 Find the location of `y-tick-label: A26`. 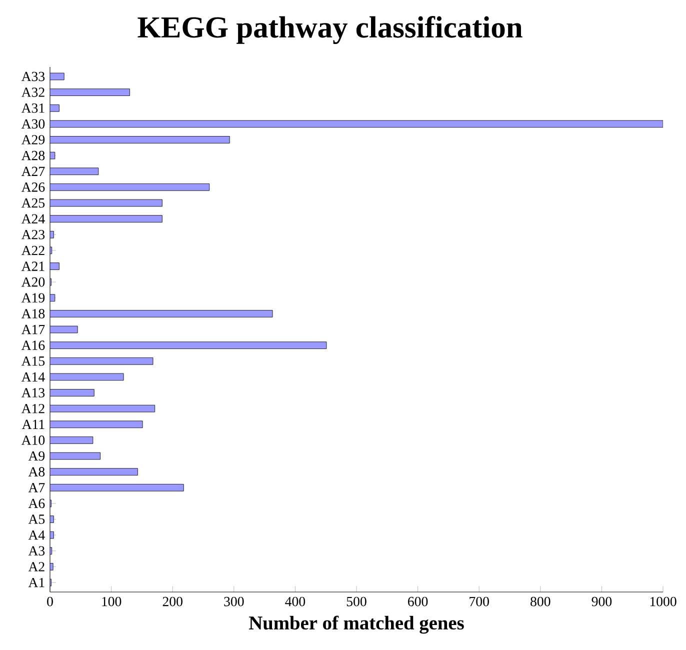

y-tick-label: A26 is located at coordinates (33, 187).